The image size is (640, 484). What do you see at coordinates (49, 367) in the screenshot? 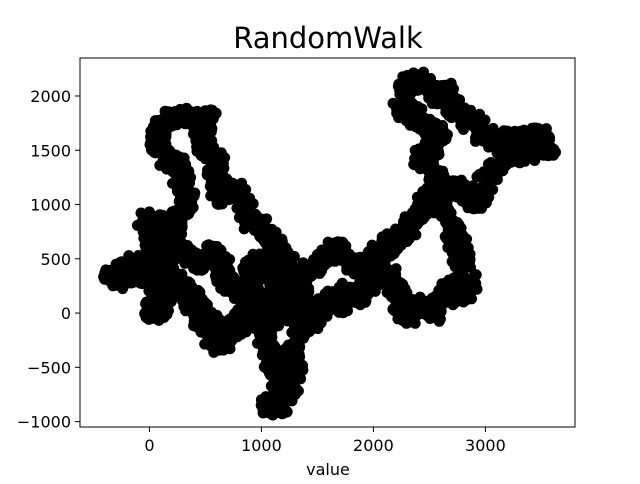
I see `y-tick-label-1: −500` at bounding box center [49, 367].